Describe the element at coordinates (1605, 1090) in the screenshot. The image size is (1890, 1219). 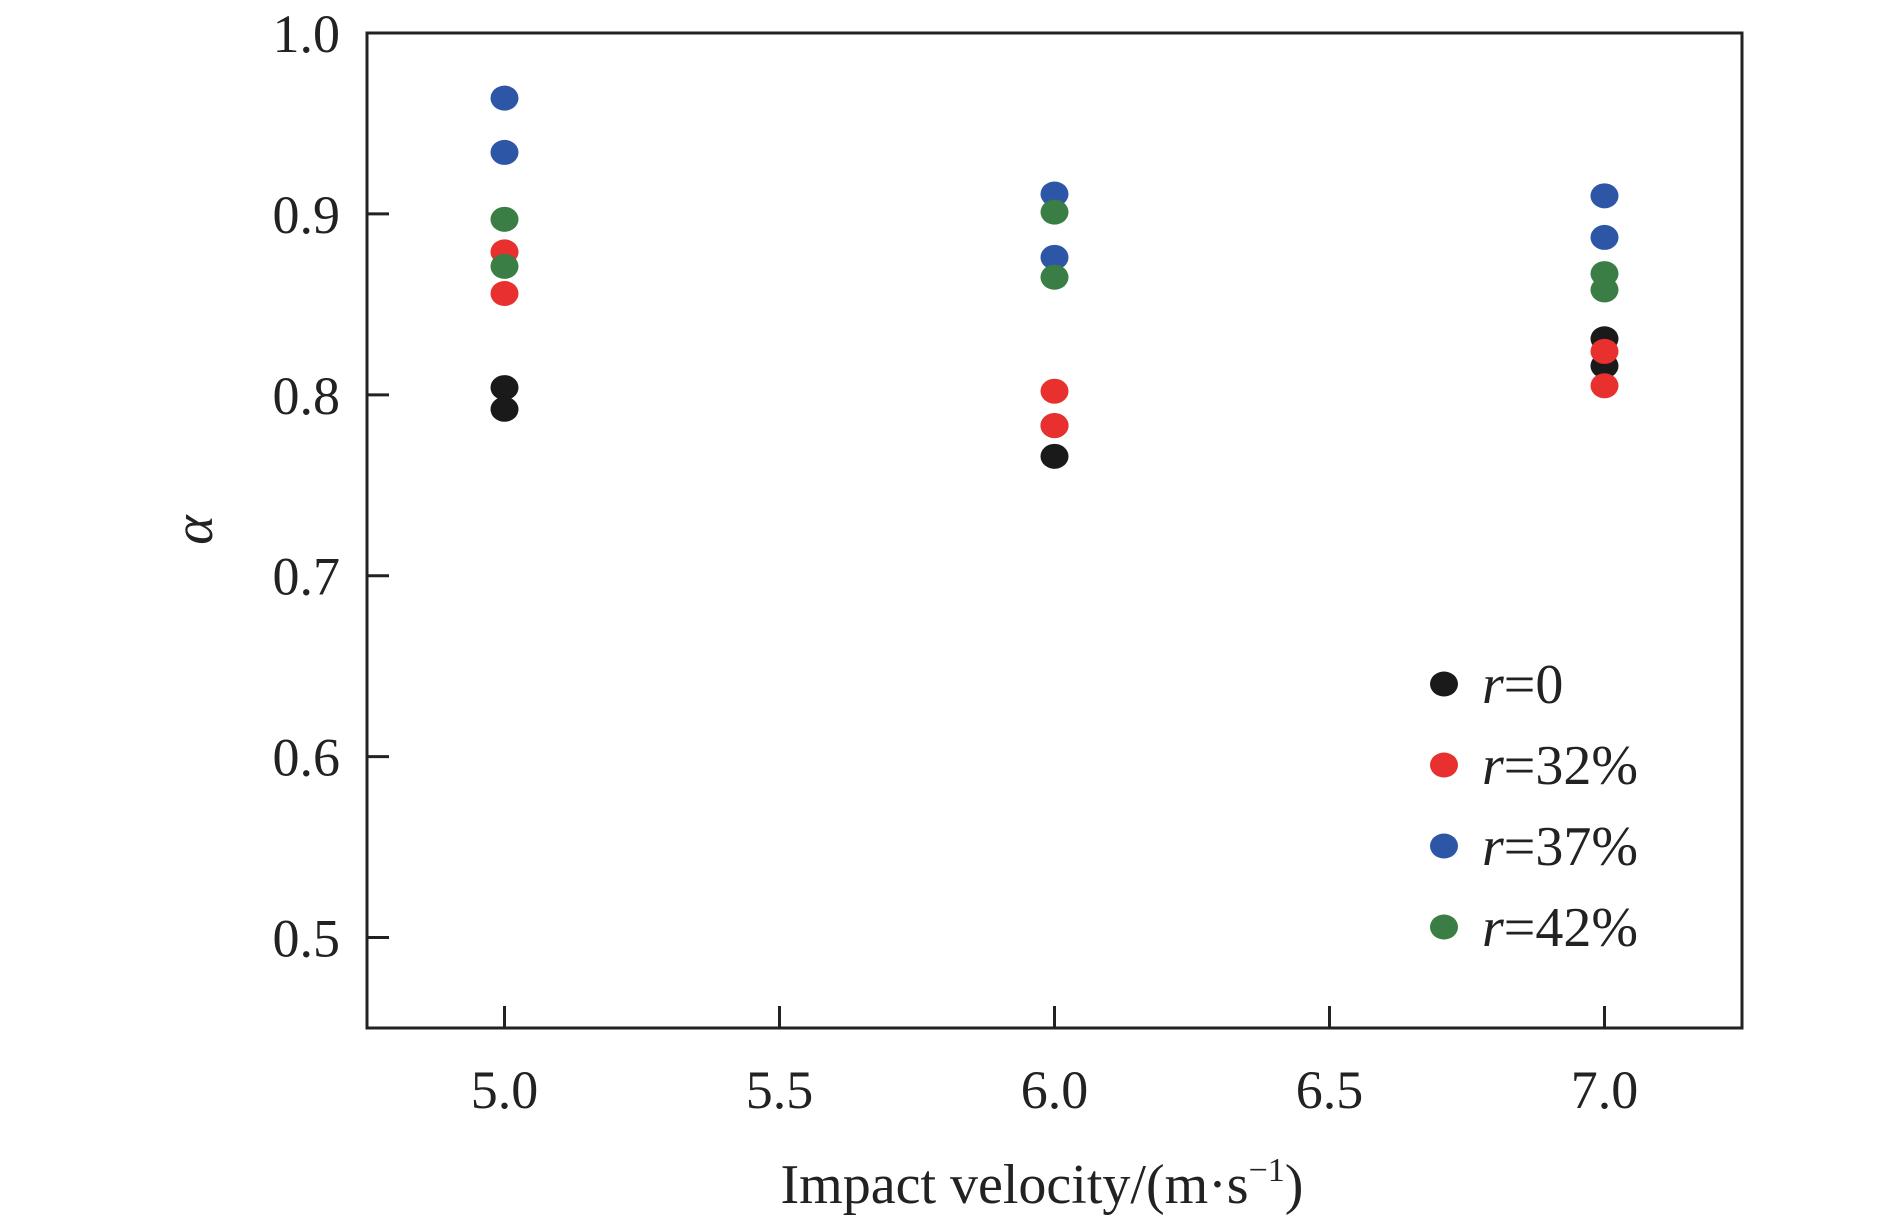
I see `x-tick-label: 7.0` at that location.